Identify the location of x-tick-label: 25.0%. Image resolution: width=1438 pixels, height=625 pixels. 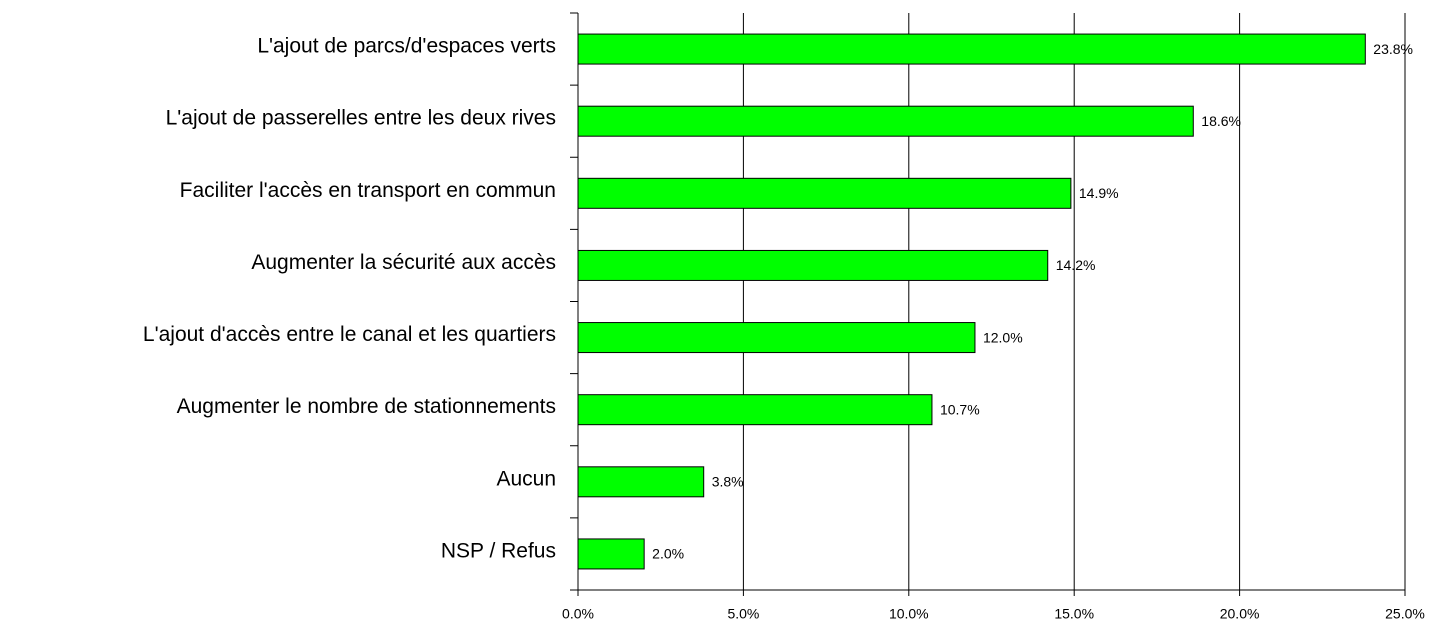
(1405, 614).